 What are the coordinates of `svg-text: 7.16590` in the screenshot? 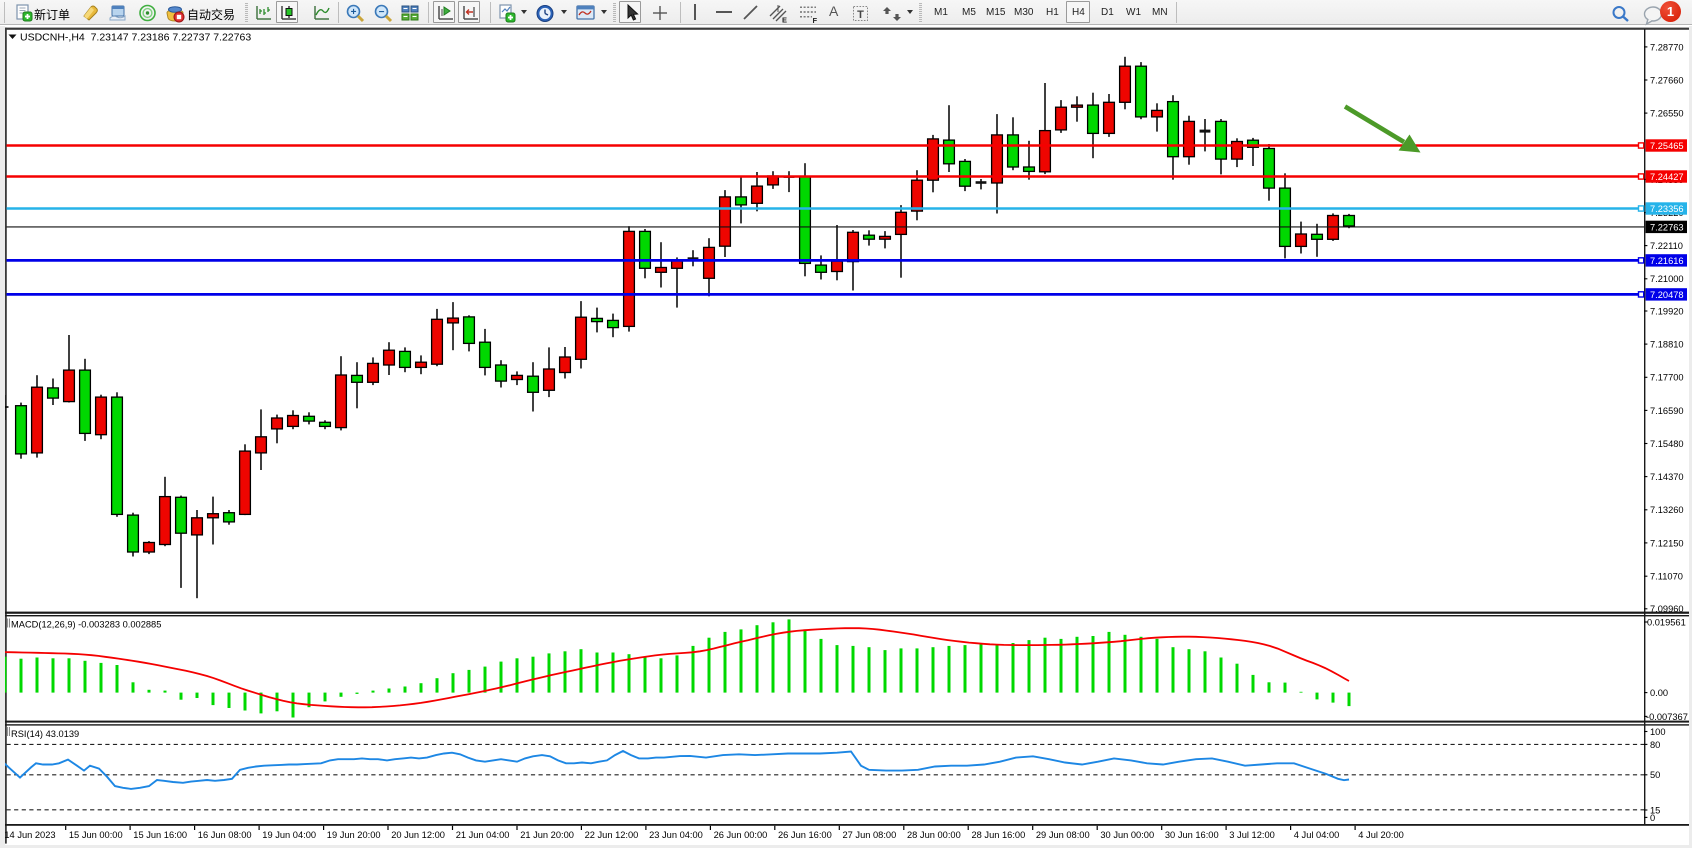 It's located at (1667, 411).